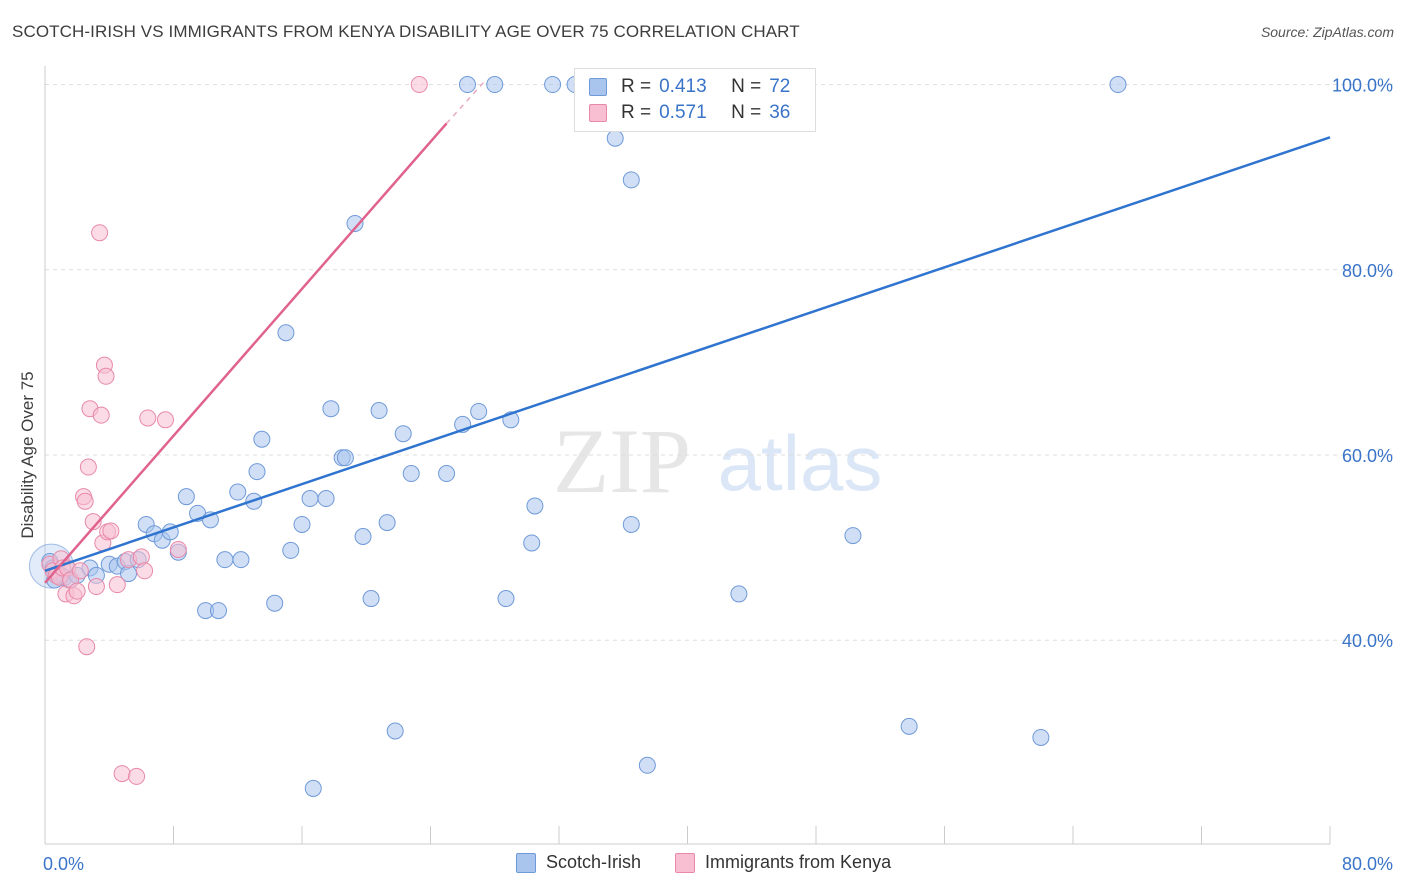 Image resolution: width=1406 pixels, height=892 pixels. I want to click on series-legend-scotch-irish: Scotch-Irish, so click(578, 862).